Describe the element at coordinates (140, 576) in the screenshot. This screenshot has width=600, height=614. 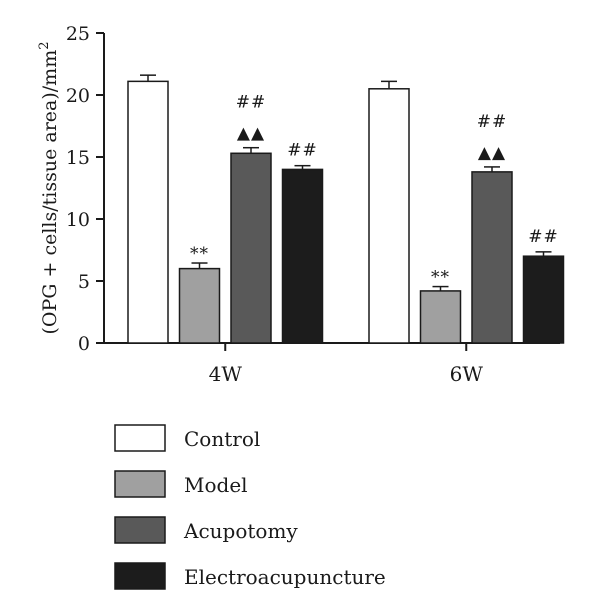
I see `legend-swatch-electroacupuncture` at that location.